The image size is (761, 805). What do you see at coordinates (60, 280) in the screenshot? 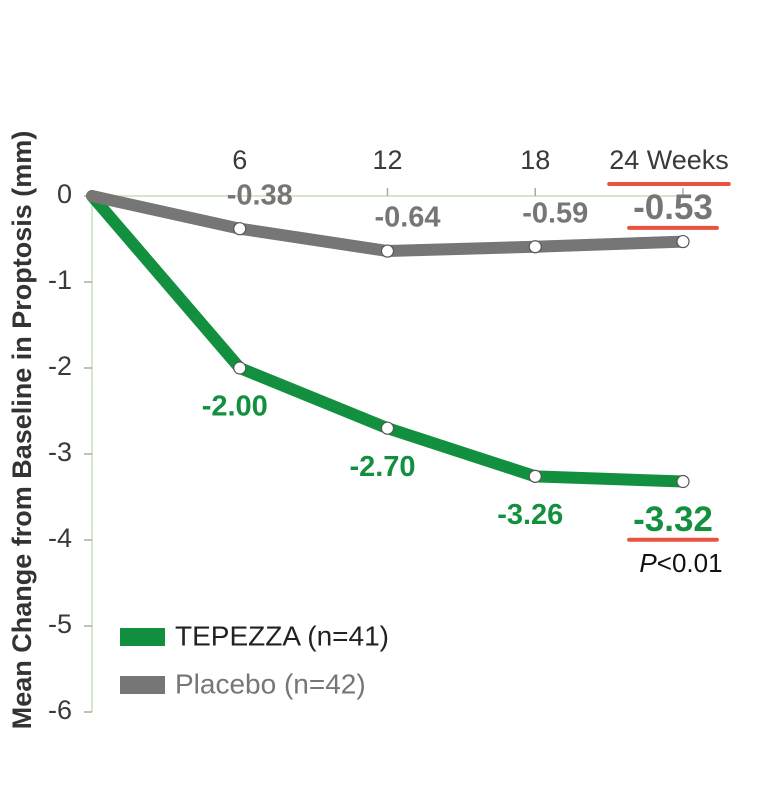
I see `y-tick-label: -1` at bounding box center [60, 280].